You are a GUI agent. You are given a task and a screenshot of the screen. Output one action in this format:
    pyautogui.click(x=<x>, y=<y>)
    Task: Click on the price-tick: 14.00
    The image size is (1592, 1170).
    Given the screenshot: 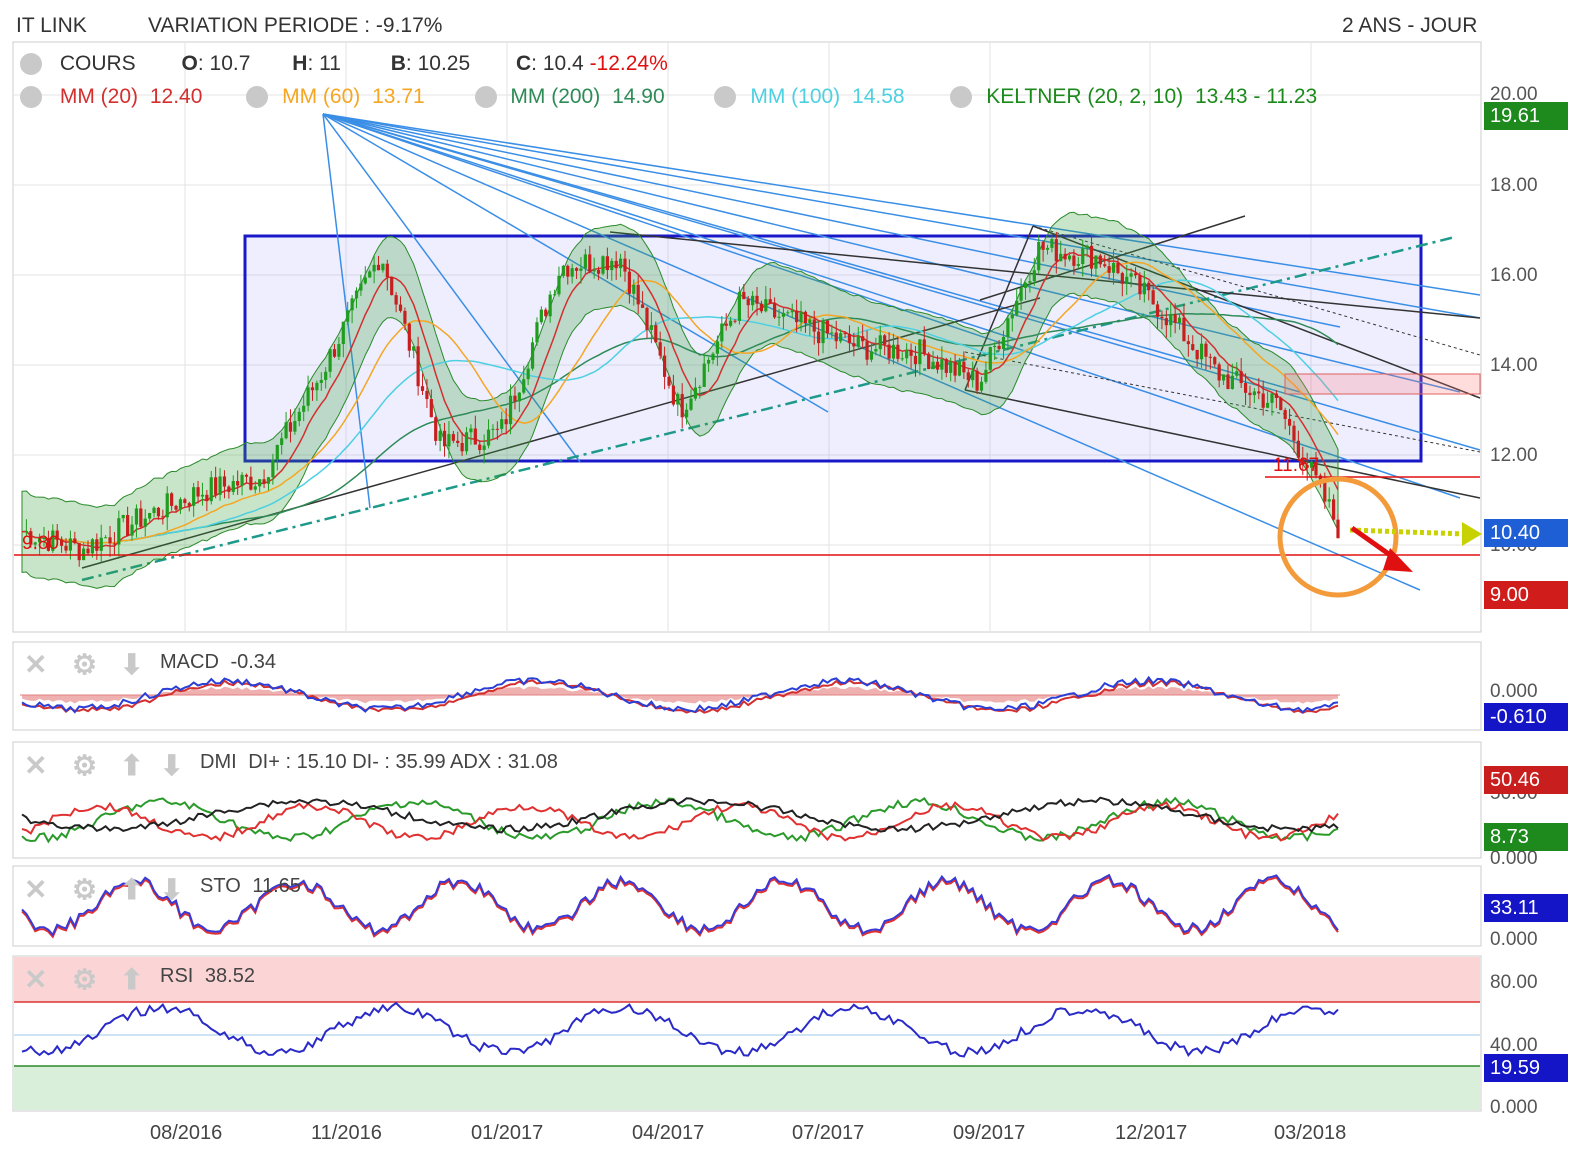 What is the action you would take?
    pyautogui.click(x=1514, y=365)
    